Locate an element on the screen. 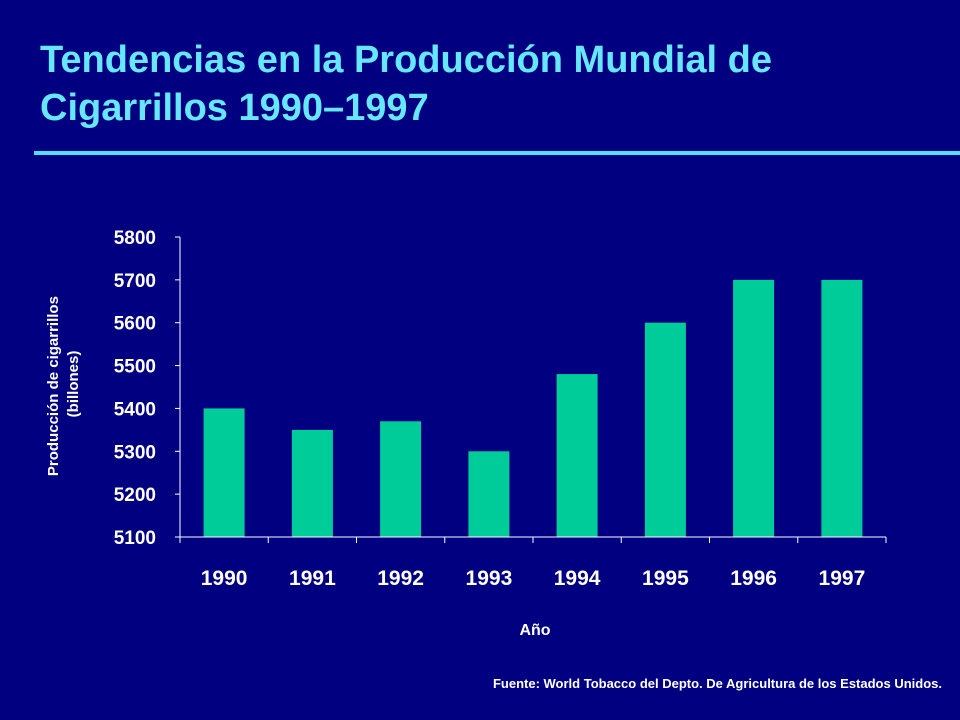 Image resolution: width=960 pixels, height=720 pixels. x-tick-label-1990: 1990 is located at coordinates (224, 578).